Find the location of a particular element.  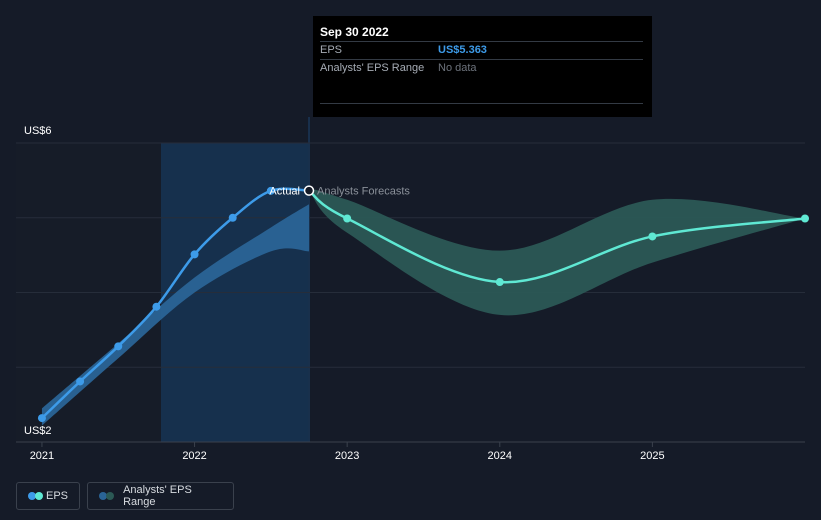

range-legend-icon is located at coordinates (107, 496).